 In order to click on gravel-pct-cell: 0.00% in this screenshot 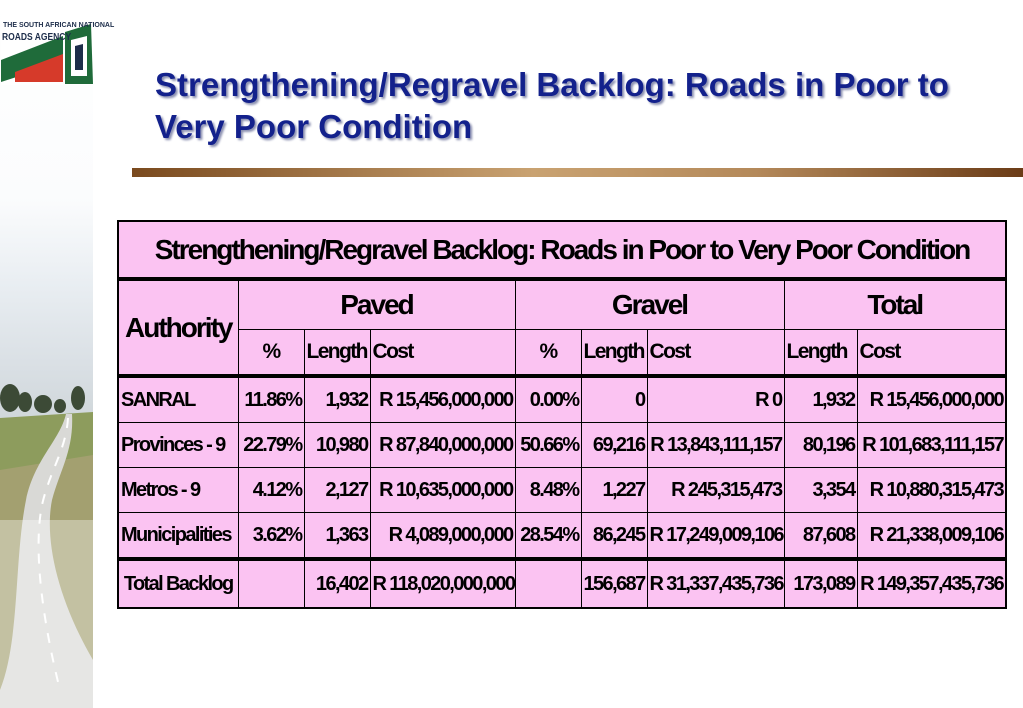, I will do `click(548, 399)`.